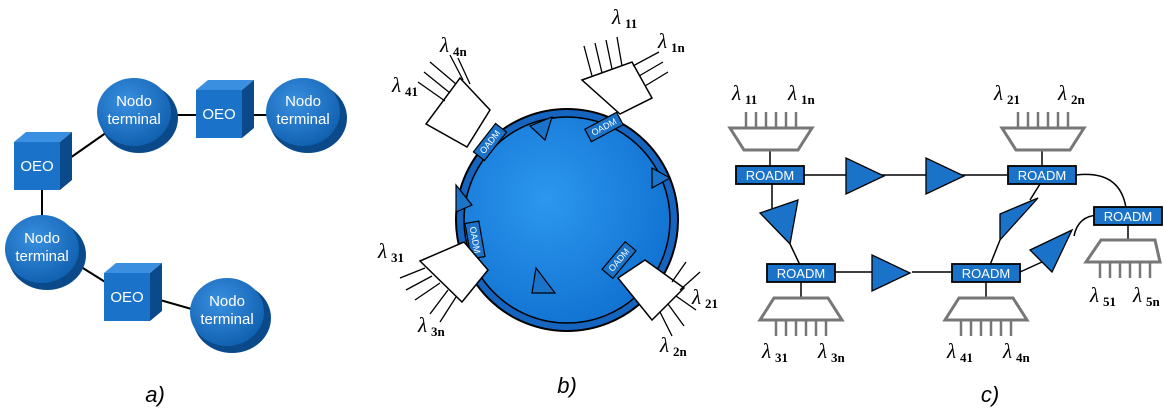  Describe the element at coordinates (624, 18) in the screenshot. I see `lambda-label: λ 11` at that location.